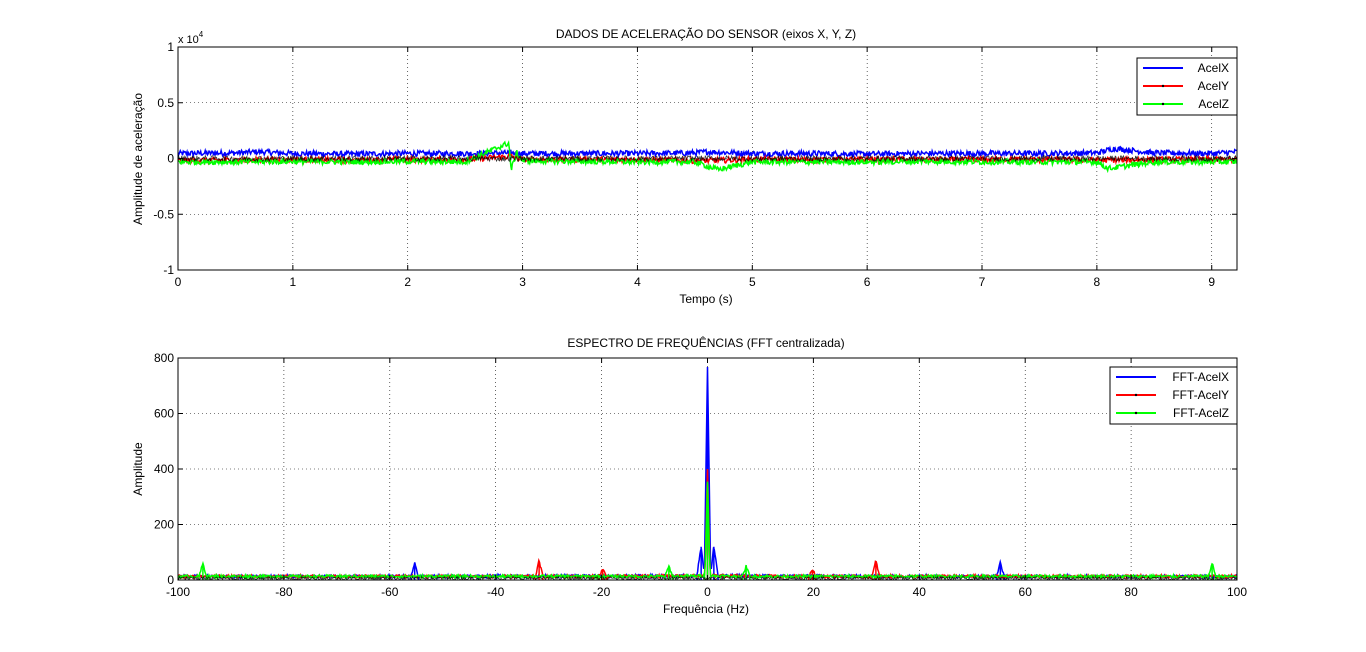  Describe the element at coordinates (707, 152) in the screenshot. I see `series-line-AcelX` at that location.